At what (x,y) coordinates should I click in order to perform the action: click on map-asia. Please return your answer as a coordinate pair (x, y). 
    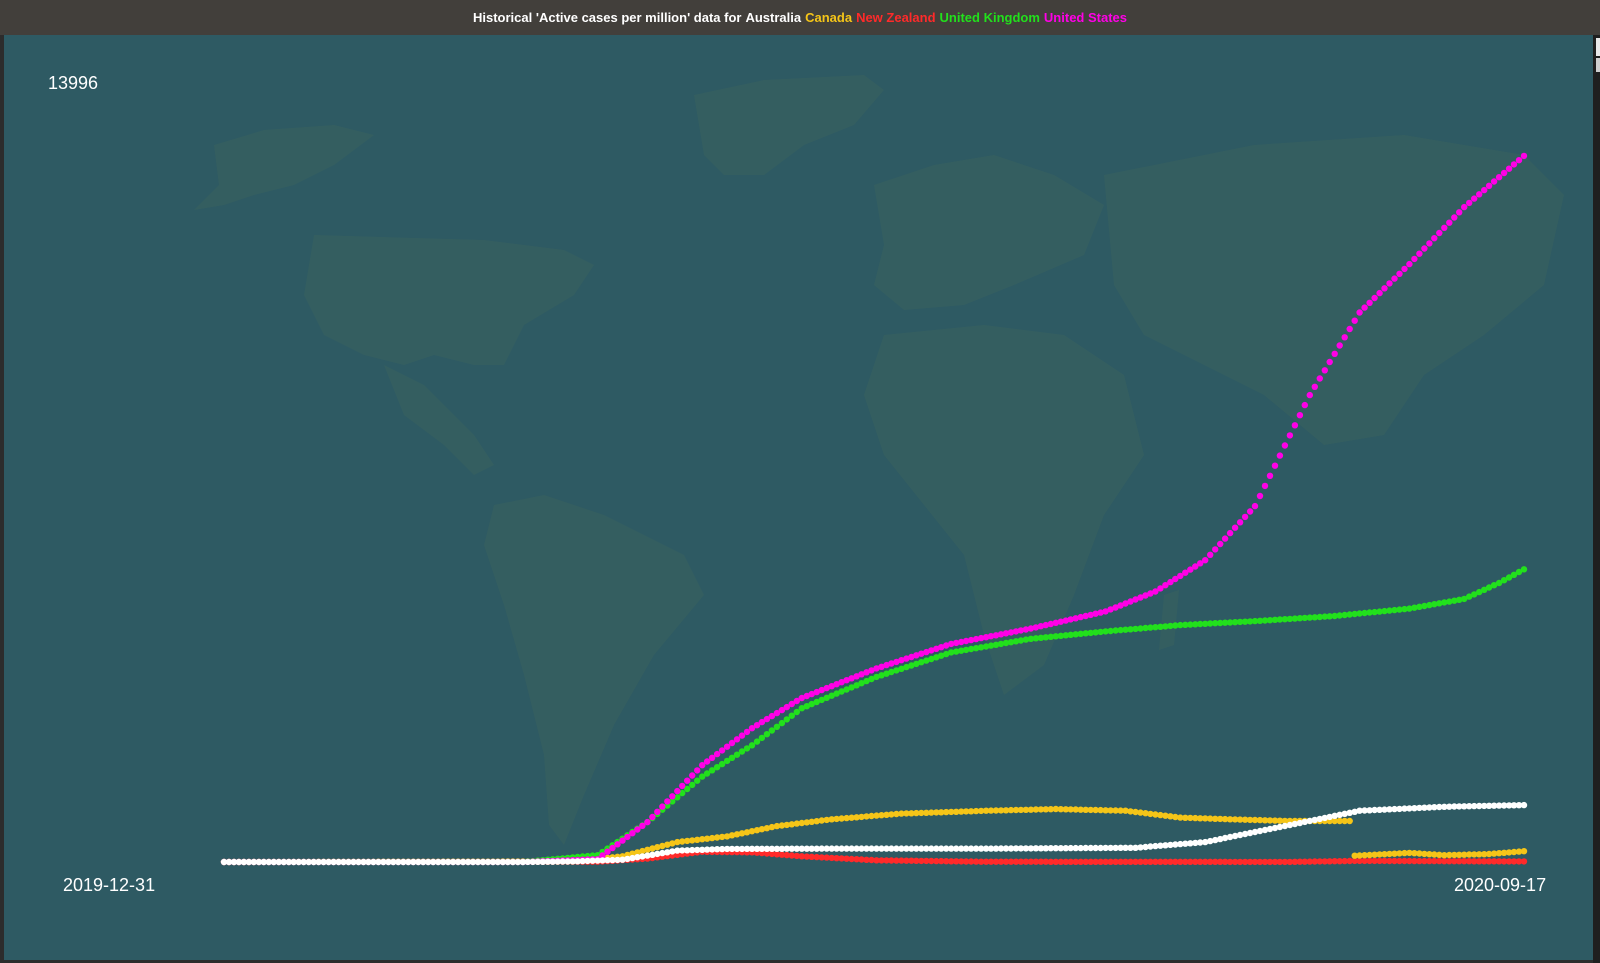
    Looking at the image, I should click on (1334, 290).